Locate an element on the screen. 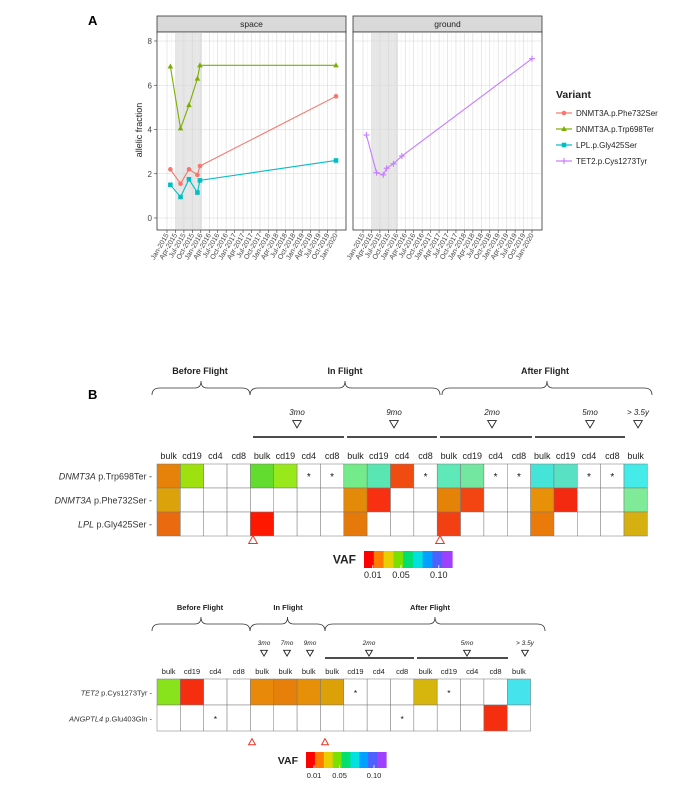 Image resolution: width=689 pixels, height=790 pixels. row-gene: LPL is located at coordinates (86, 525).